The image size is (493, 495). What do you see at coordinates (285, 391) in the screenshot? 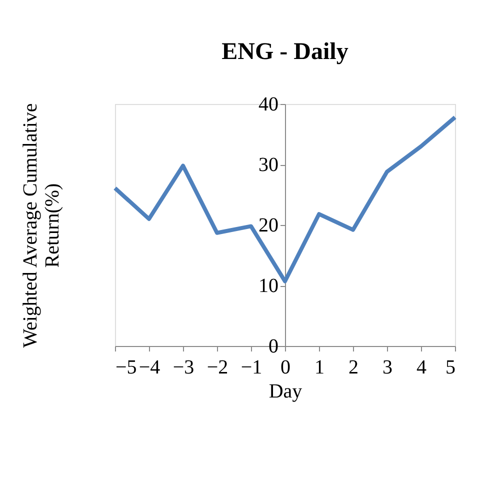
I see `x-axis-title: Day` at bounding box center [285, 391].